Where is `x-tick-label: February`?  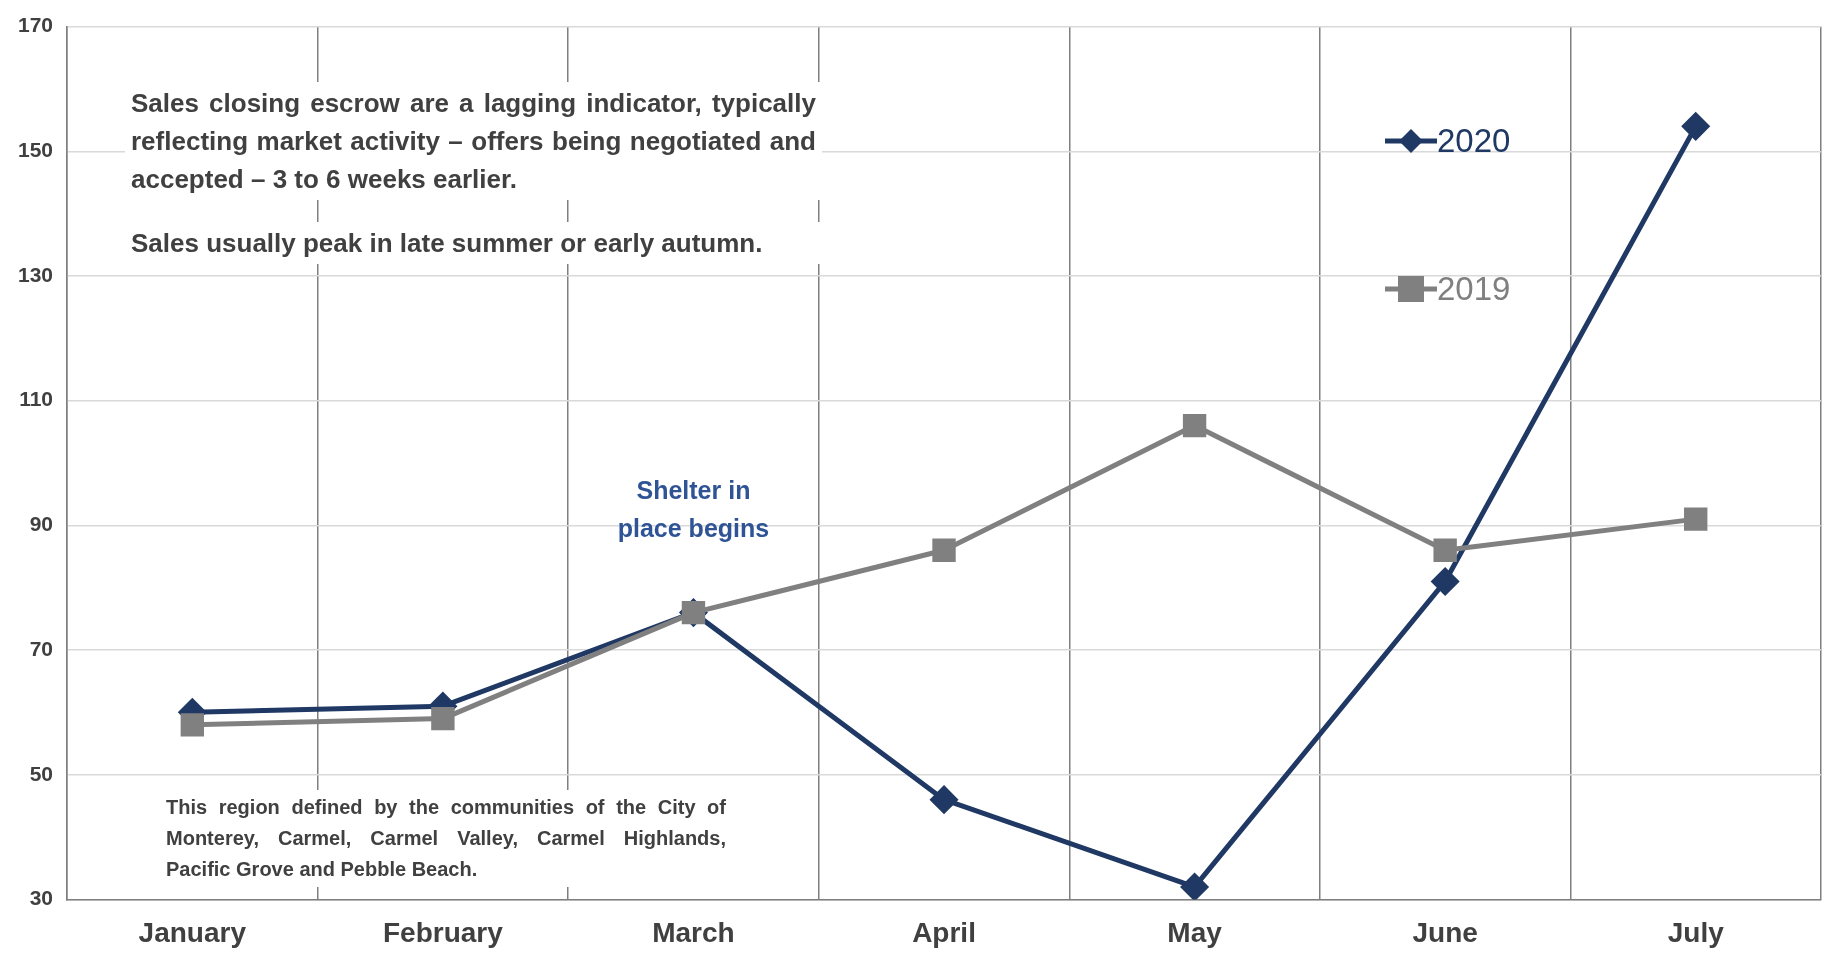 x-tick-label: February is located at coordinates (443, 932).